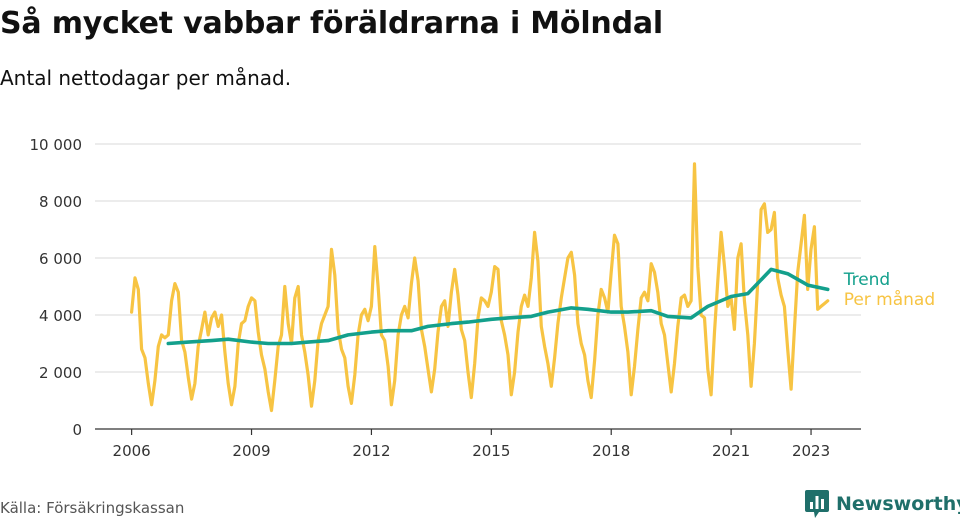  I want to click on brand-logo: Newsworthy, so click(882, 504).